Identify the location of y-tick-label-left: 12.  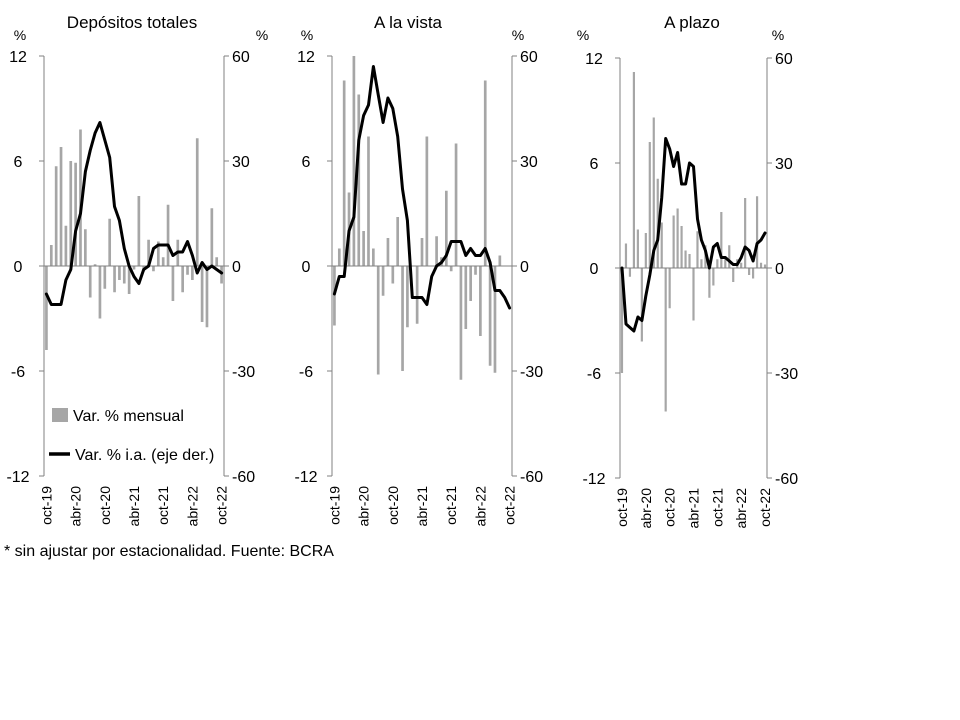
(594, 59).